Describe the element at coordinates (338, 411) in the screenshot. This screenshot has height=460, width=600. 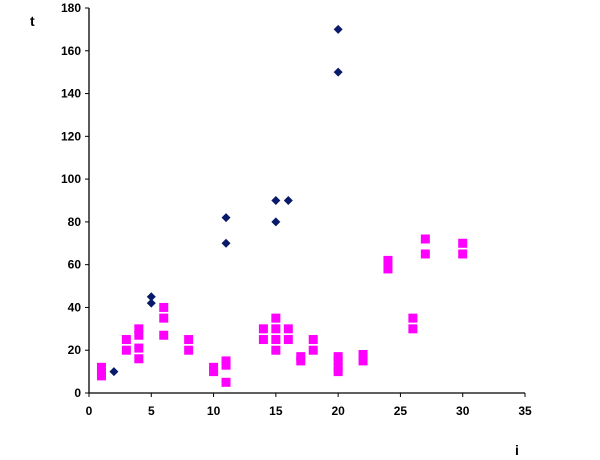
I see `x-tick-label: 20` at that location.